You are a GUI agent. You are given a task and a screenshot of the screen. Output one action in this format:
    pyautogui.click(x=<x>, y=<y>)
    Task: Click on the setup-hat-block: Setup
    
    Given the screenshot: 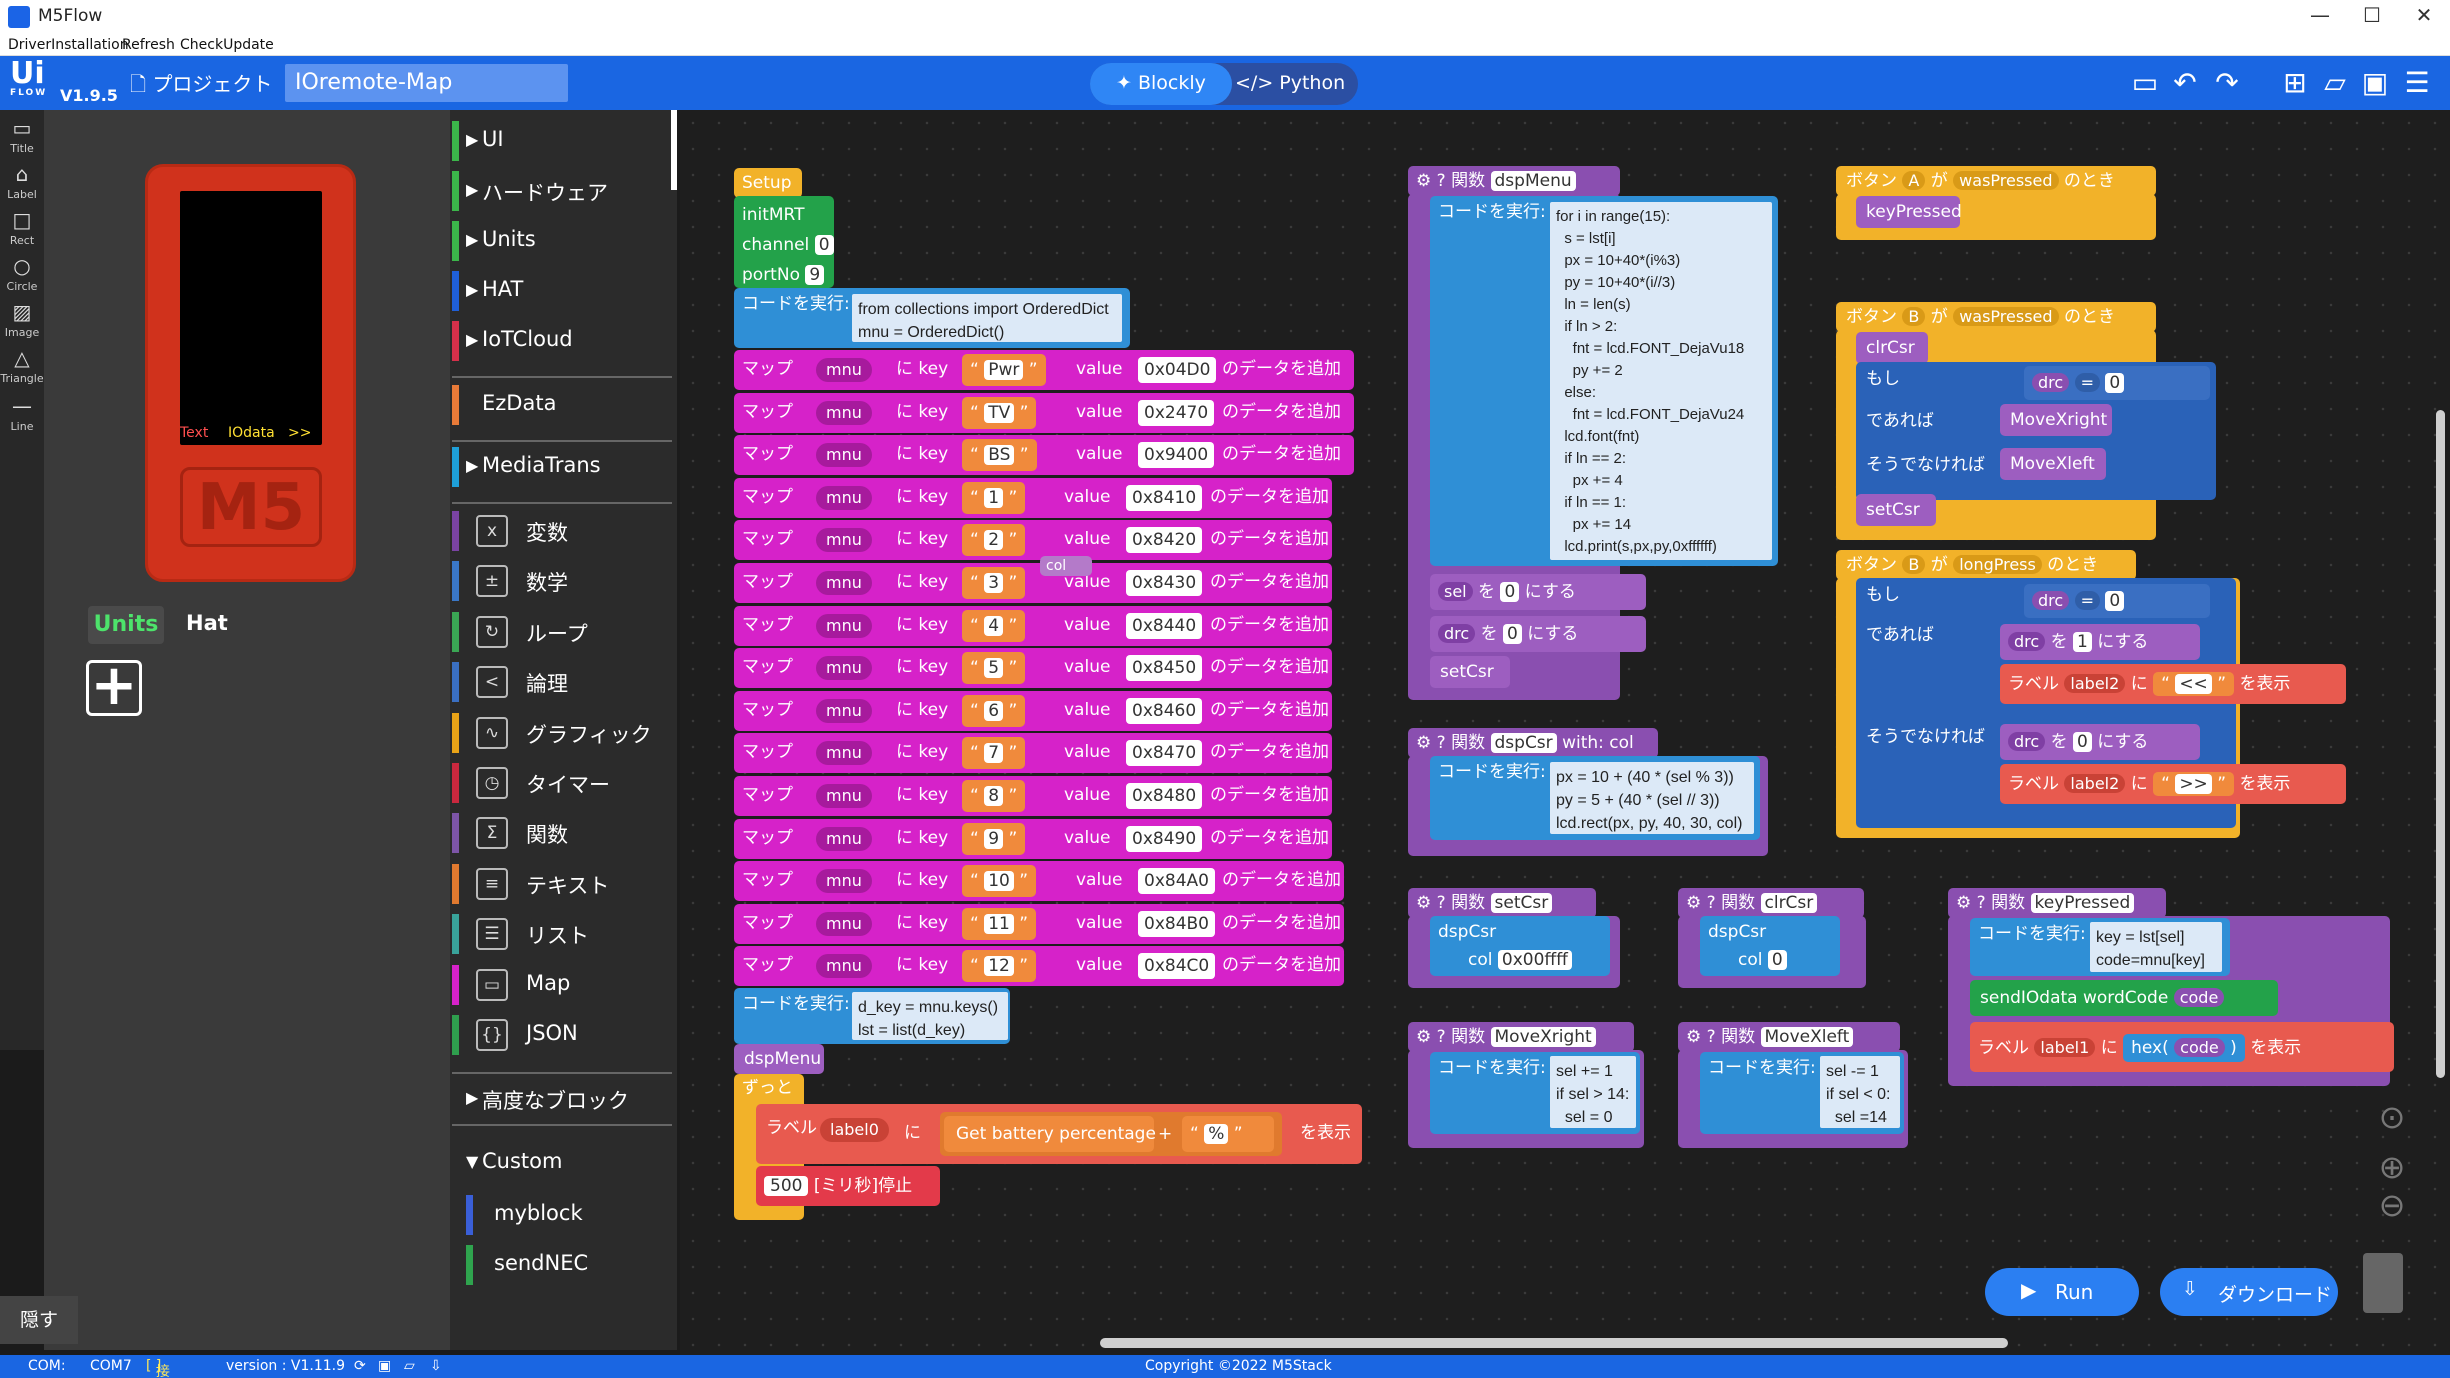 What is the action you would take?
    pyautogui.click(x=768, y=183)
    